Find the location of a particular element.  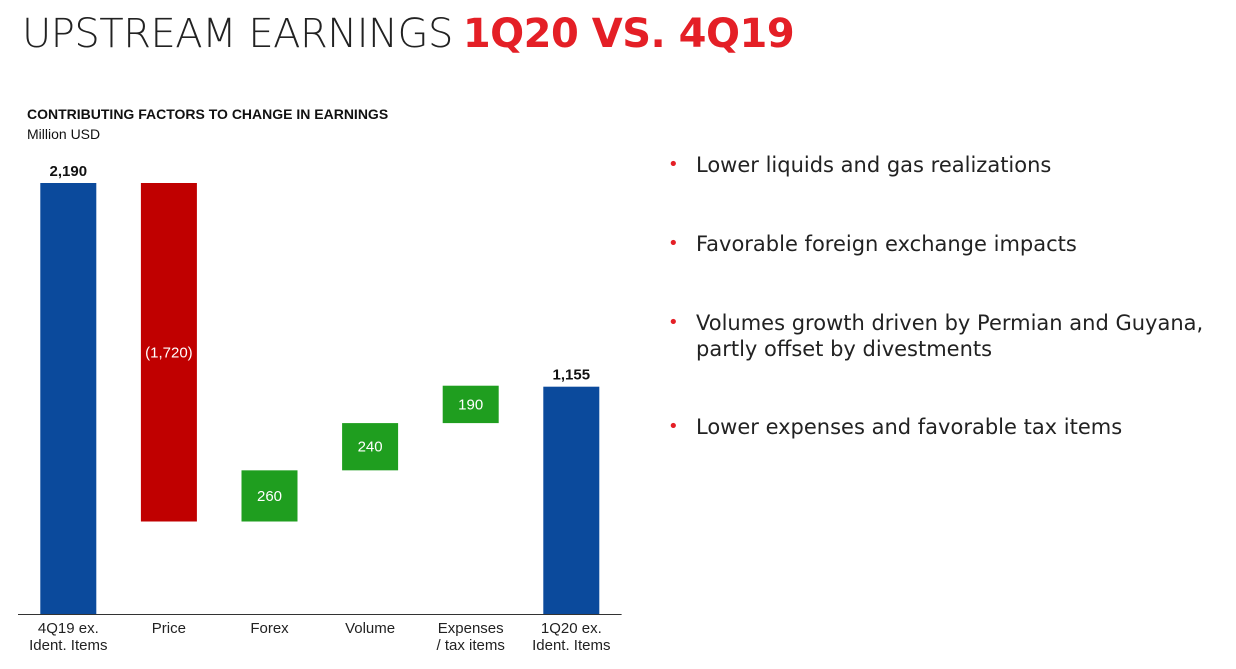

category-label: 4Q19 ex. is located at coordinates (68, 628).